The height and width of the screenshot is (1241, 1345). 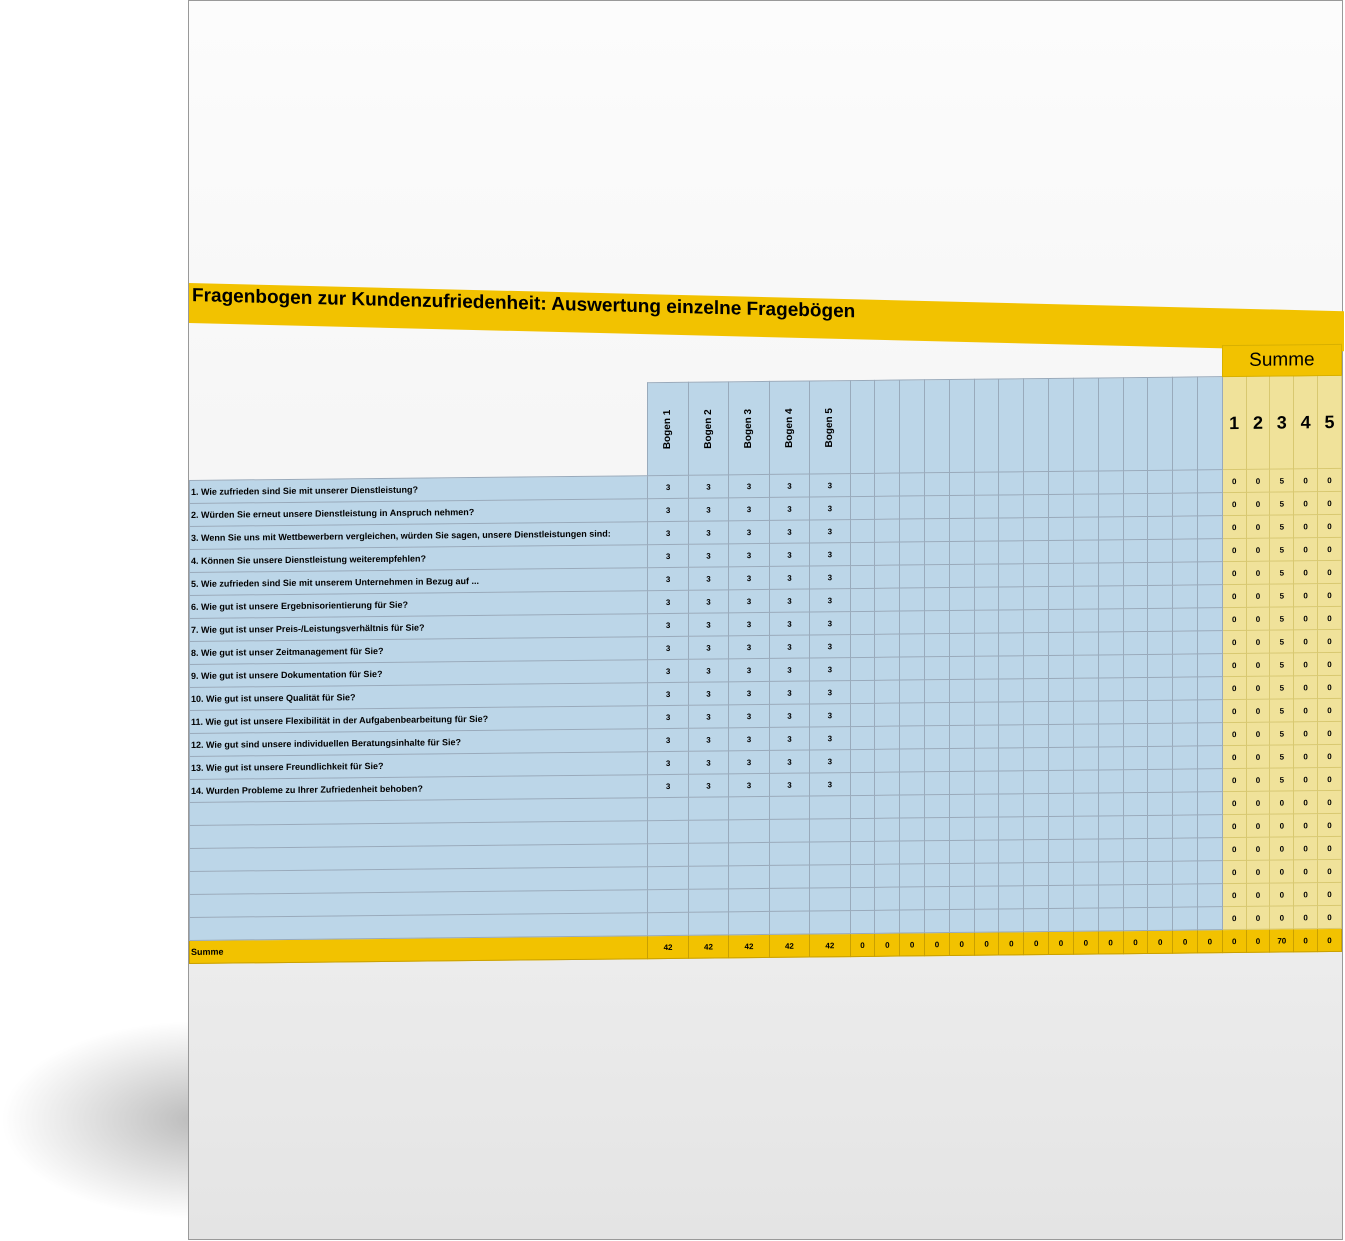 I want to click on bogen-header: Bogen 3, so click(x=749, y=428).